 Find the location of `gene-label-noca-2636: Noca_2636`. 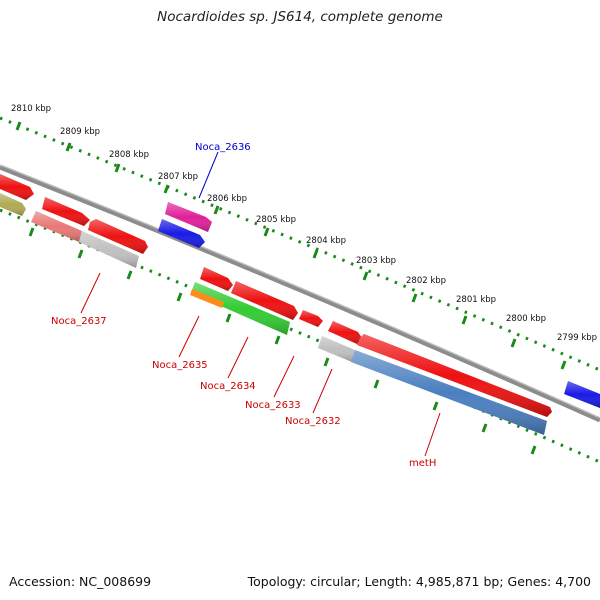

gene-label-noca-2636: Noca_2636 is located at coordinates (223, 147).